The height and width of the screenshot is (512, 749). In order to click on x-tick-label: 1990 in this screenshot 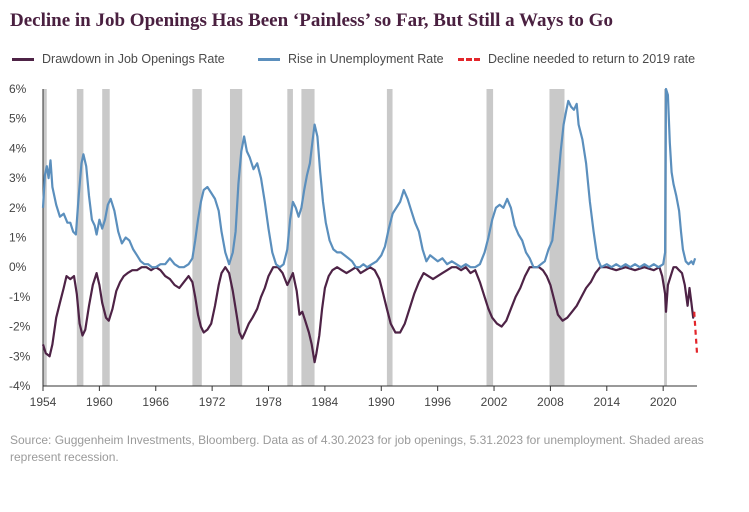, I will do `click(381, 402)`.